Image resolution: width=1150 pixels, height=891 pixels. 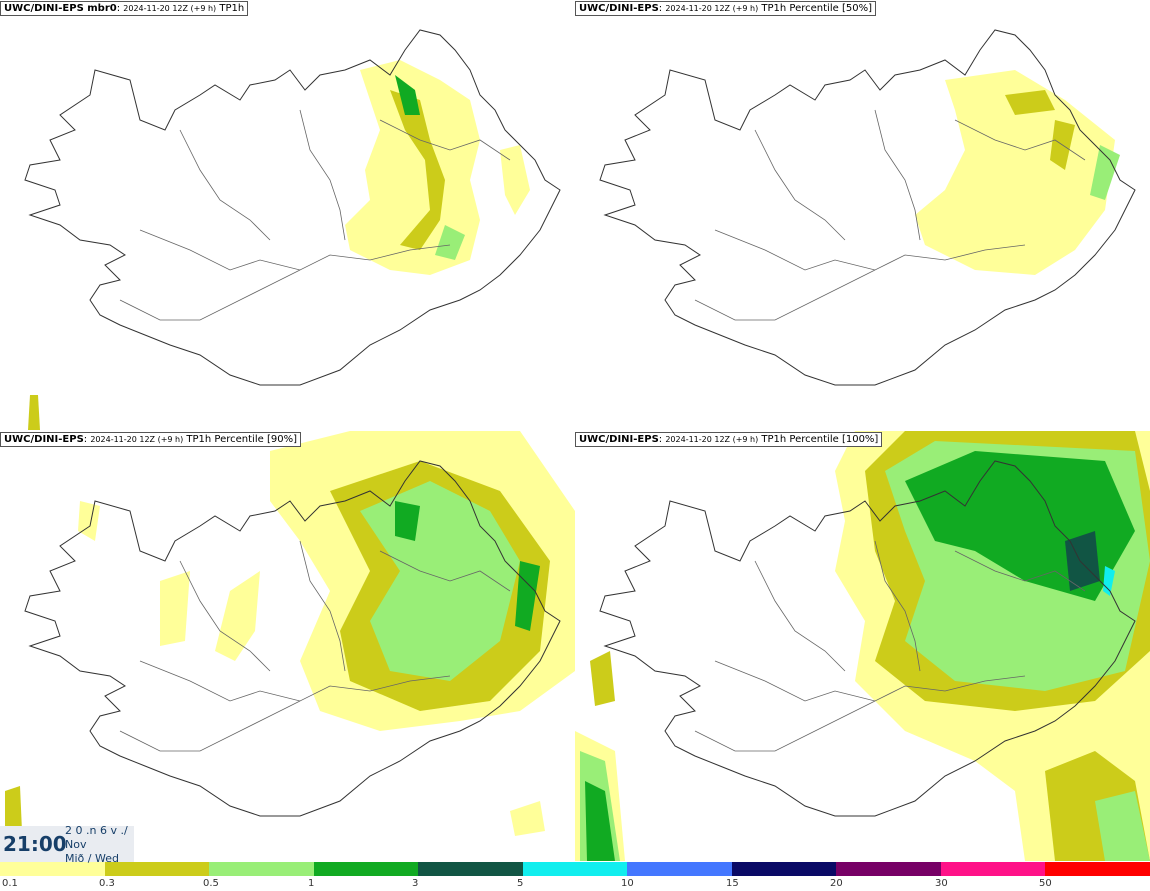 What do you see at coordinates (76, 844) in the screenshot?
I see `clock-date-line2: Nov` at bounding box center [76, 844].